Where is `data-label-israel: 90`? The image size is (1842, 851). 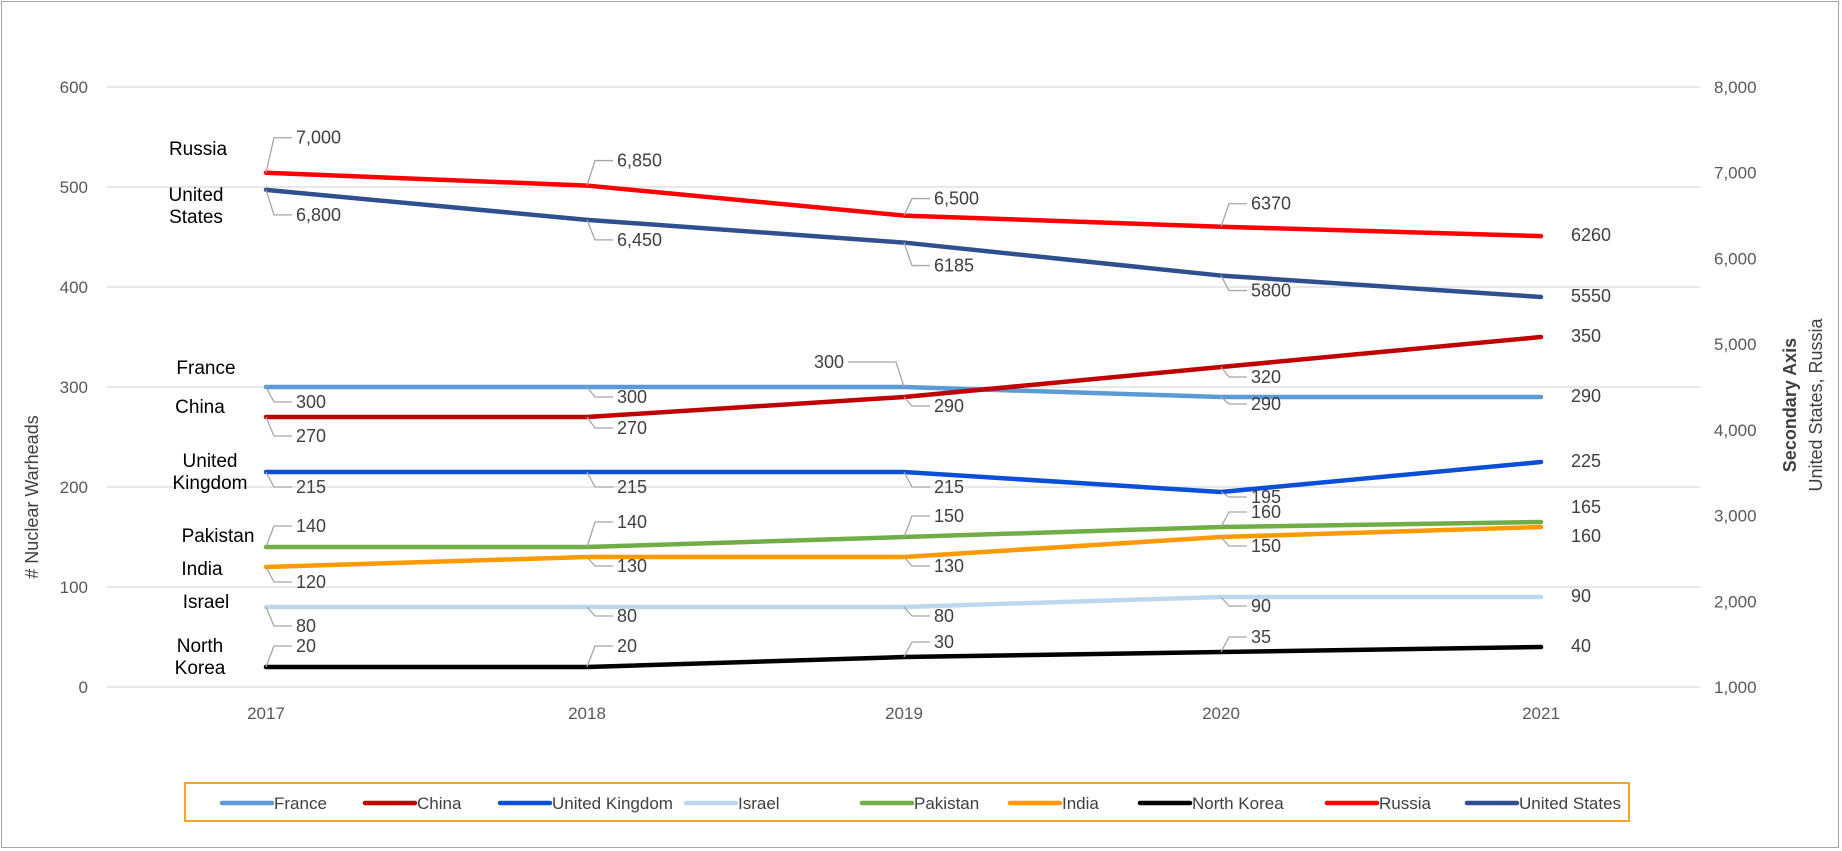 data-label-israel: 90 is located at coordinates (1581, 596).